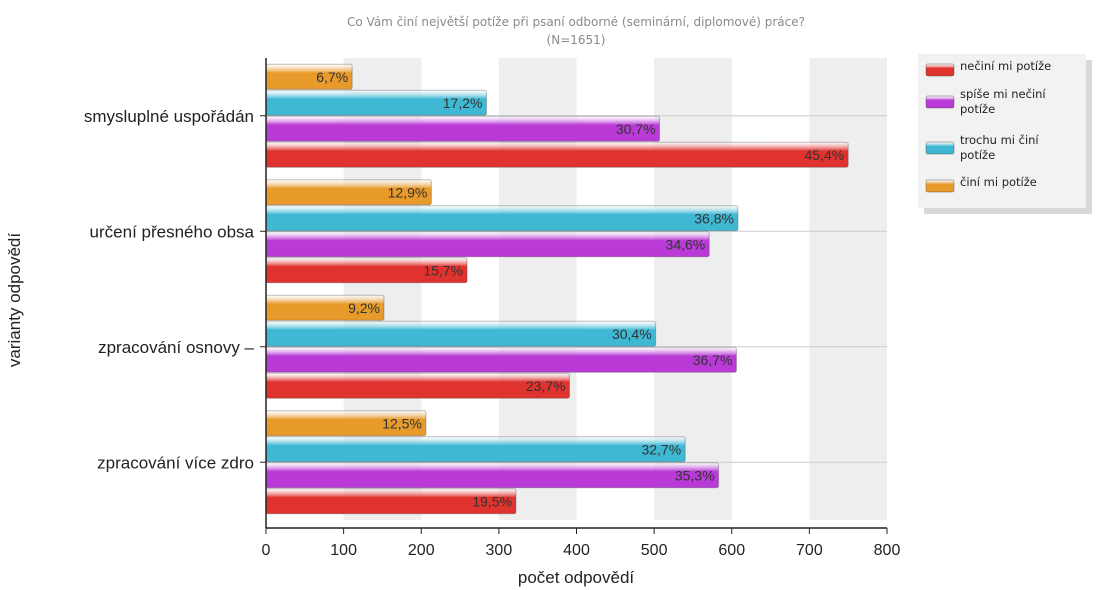 The height and width of the screenshot is (590, 1096). What do you see at coordinates (176, 347) in the screenshot?
I see `category-label: zpracování osnovy –` at bounding box center [176, 347].